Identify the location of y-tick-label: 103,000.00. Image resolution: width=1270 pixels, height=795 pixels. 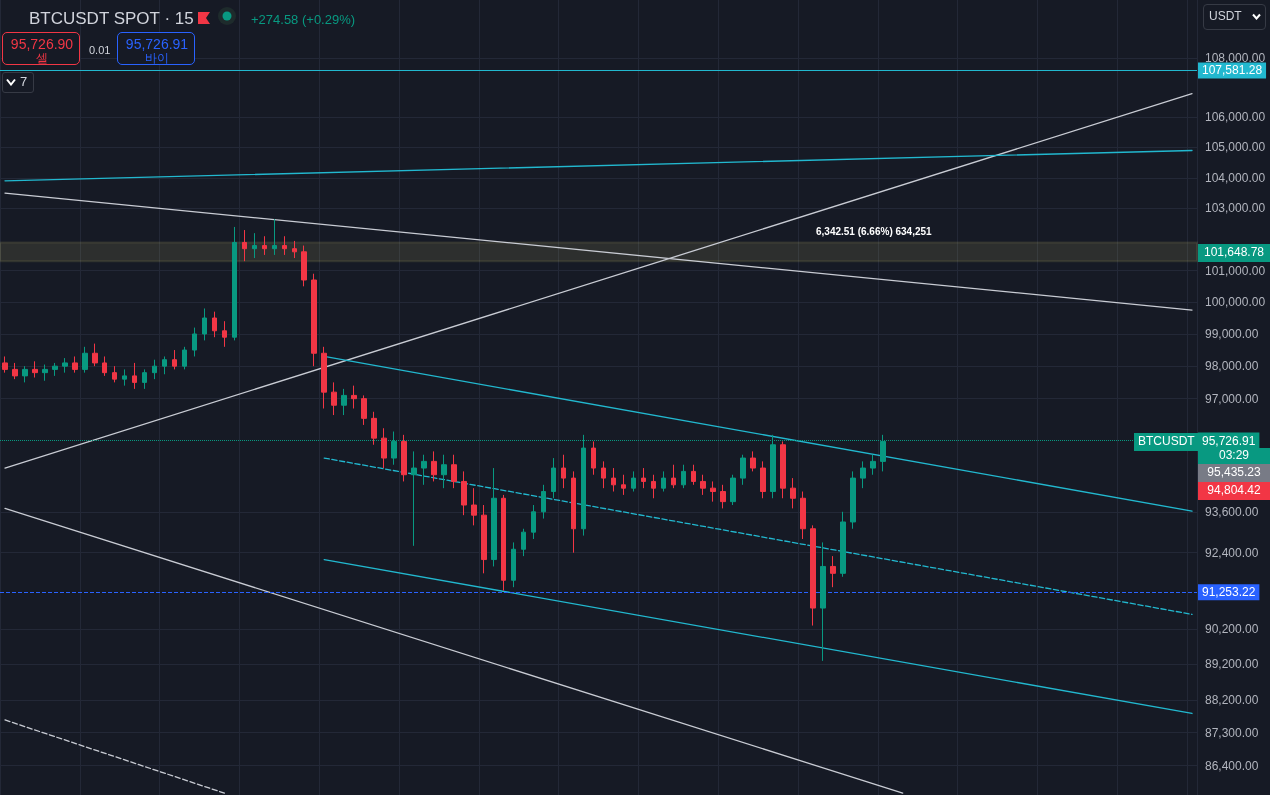
(1235, 208).